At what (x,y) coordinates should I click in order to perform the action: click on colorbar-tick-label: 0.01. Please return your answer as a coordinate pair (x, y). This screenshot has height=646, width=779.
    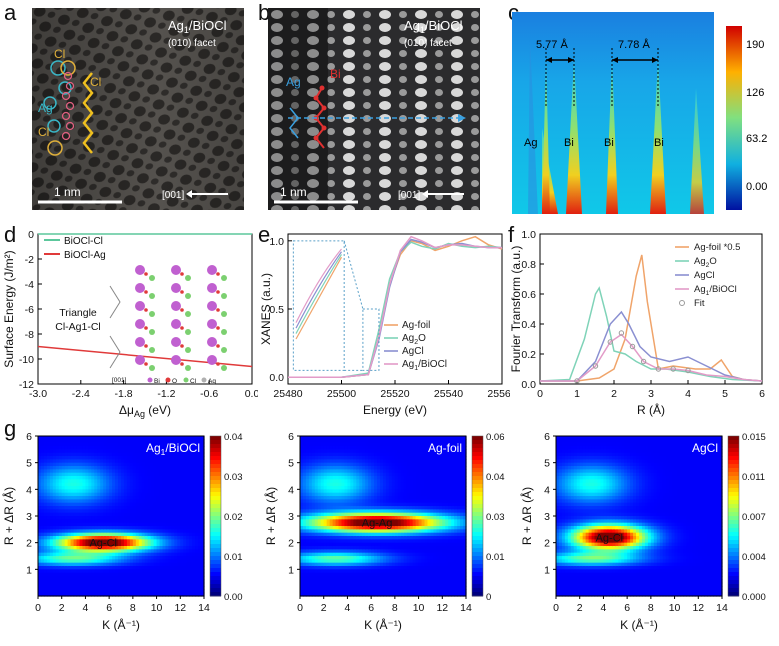
    Looking at the image, I should click on (233, 557).